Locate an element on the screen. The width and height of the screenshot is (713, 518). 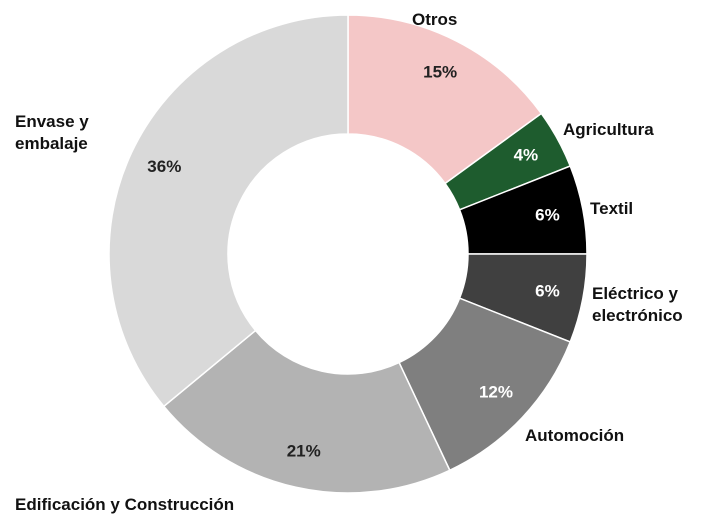
category-label: Otros is located at coordinates (435, 19).